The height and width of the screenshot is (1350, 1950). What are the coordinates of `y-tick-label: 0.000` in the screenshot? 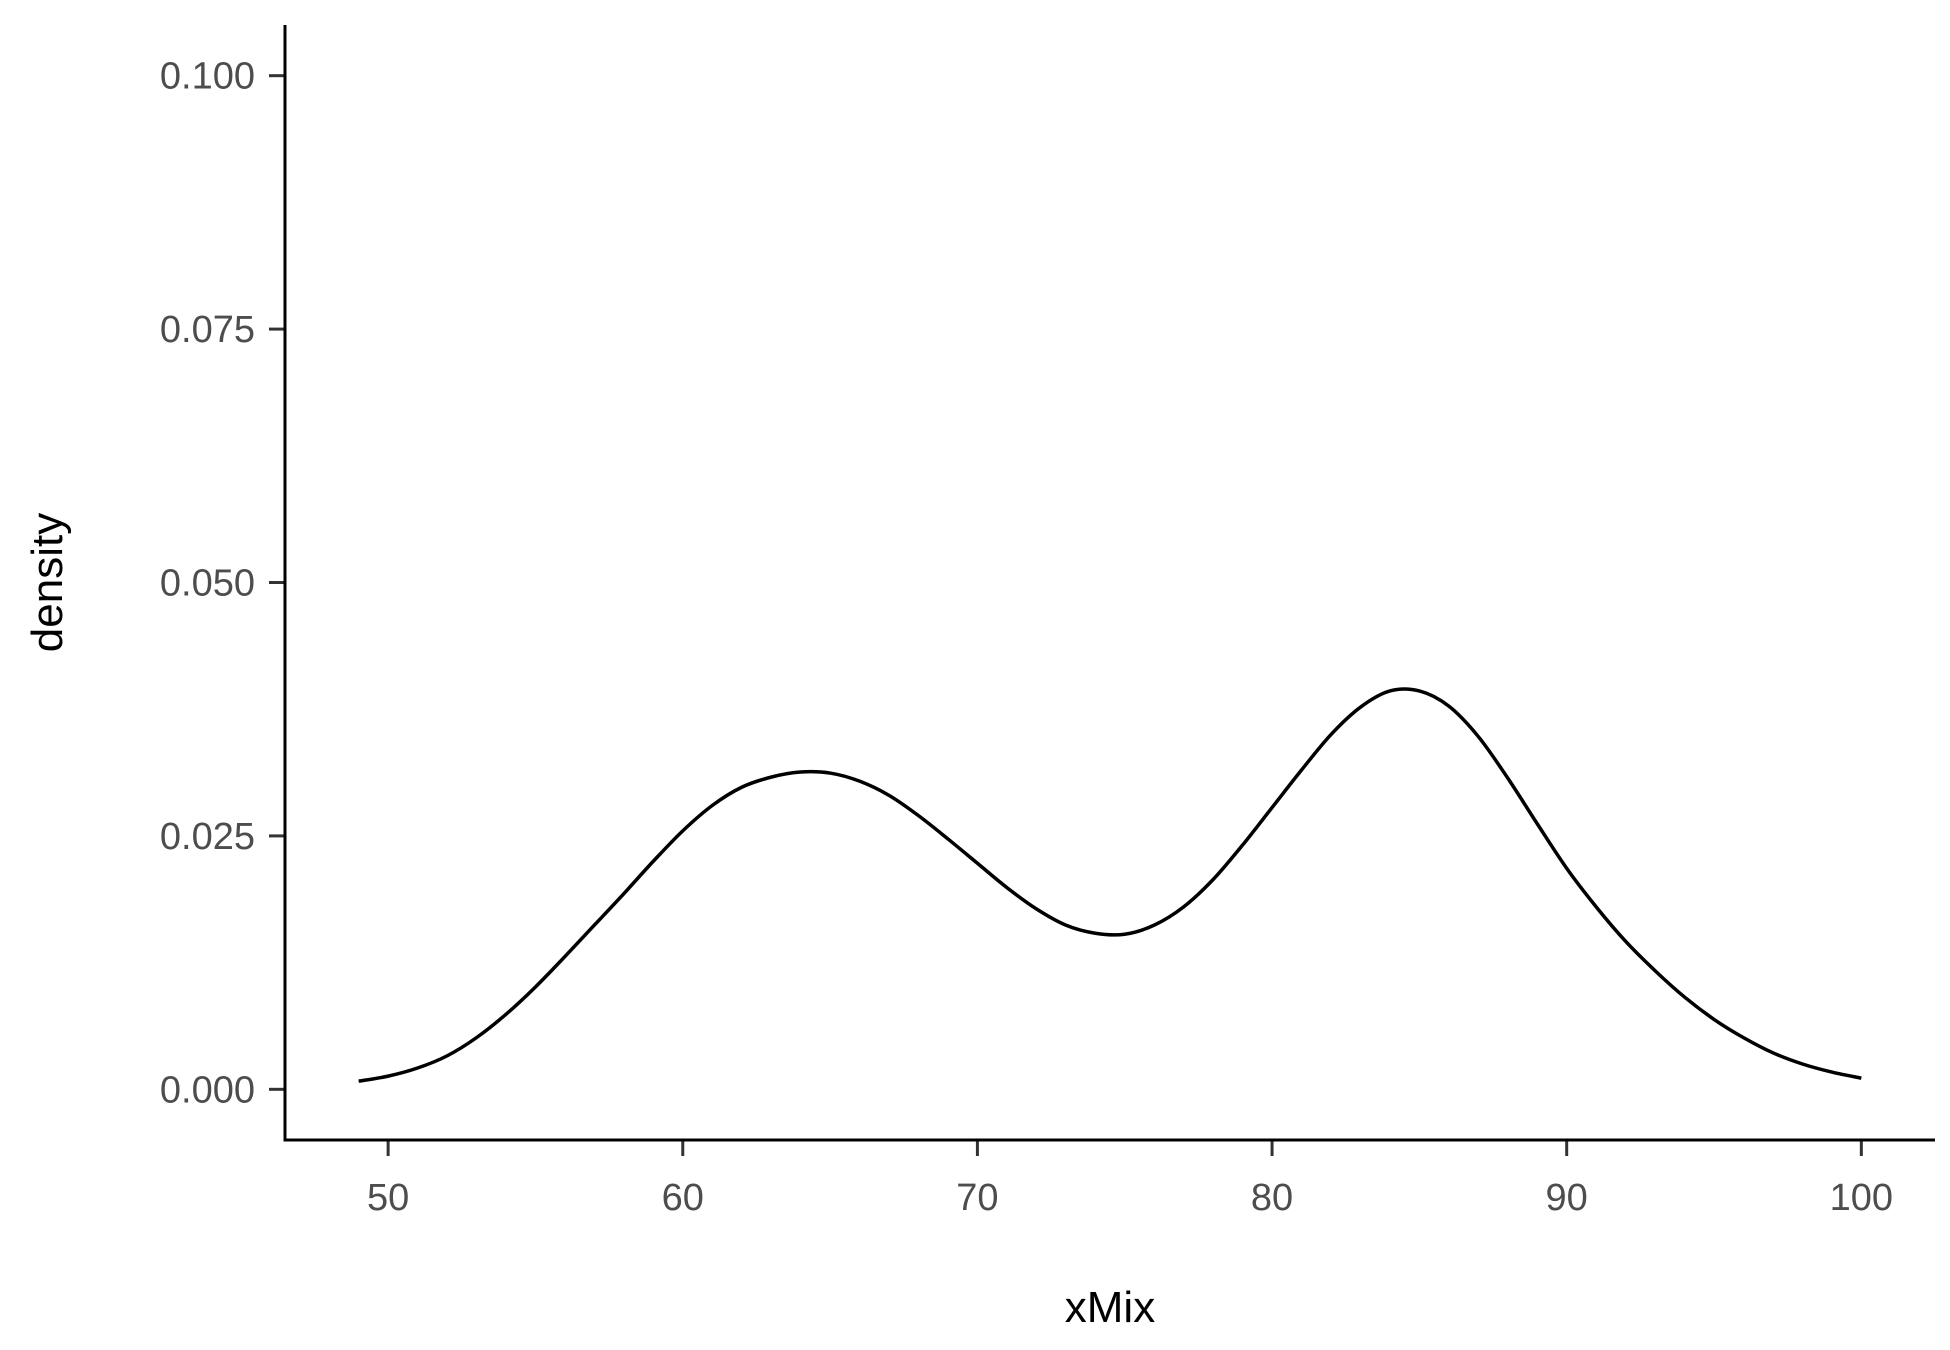 It's located at (207, 1090).